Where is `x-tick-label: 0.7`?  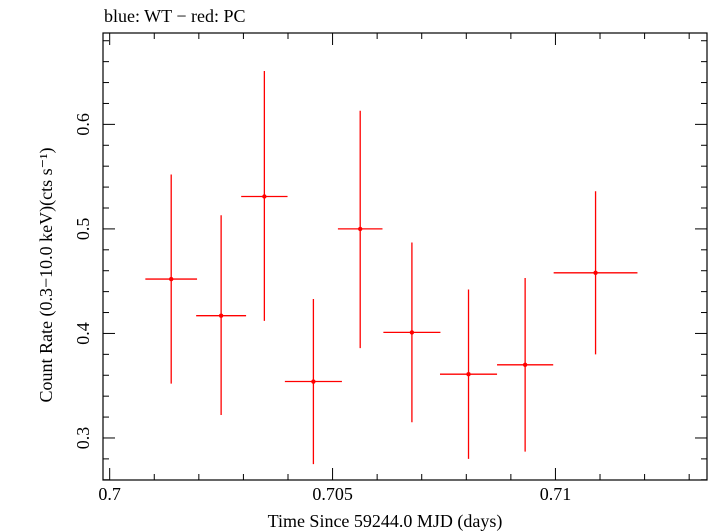 x-tick-label: 0.7 is located at coordinates (109, 494).